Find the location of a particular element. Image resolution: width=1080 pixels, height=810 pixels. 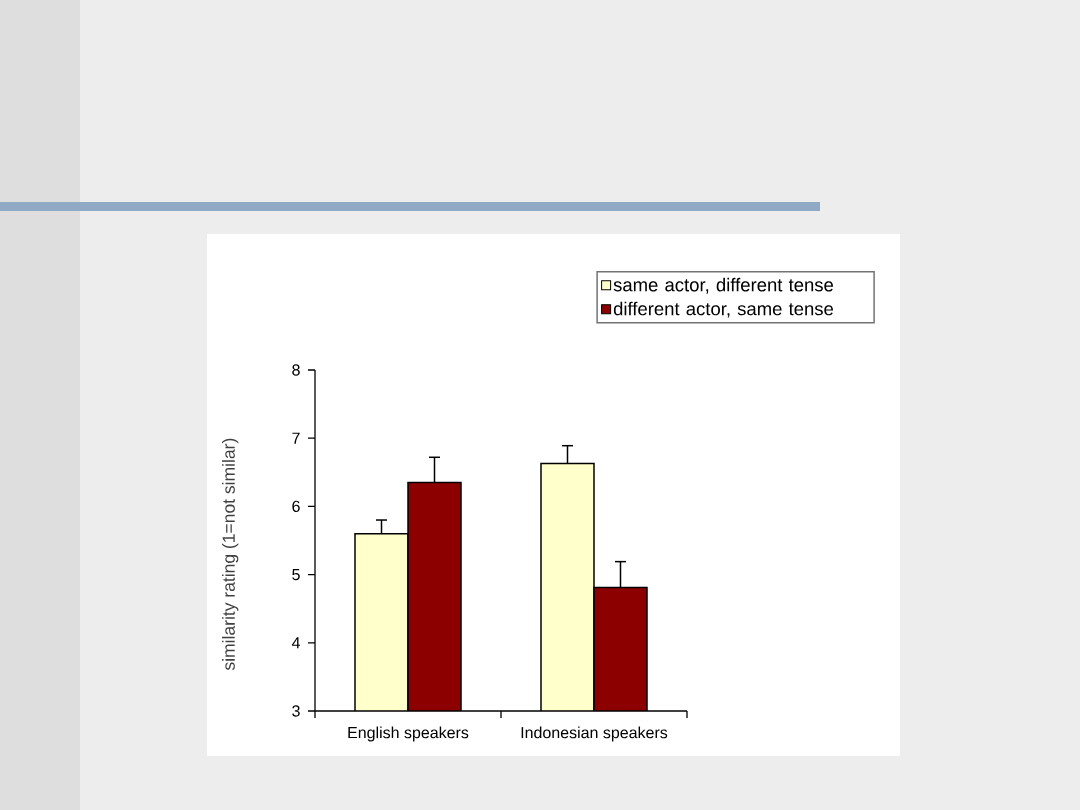

x-tick-label: Indonesian speakers is located at coordinates (594, 734).